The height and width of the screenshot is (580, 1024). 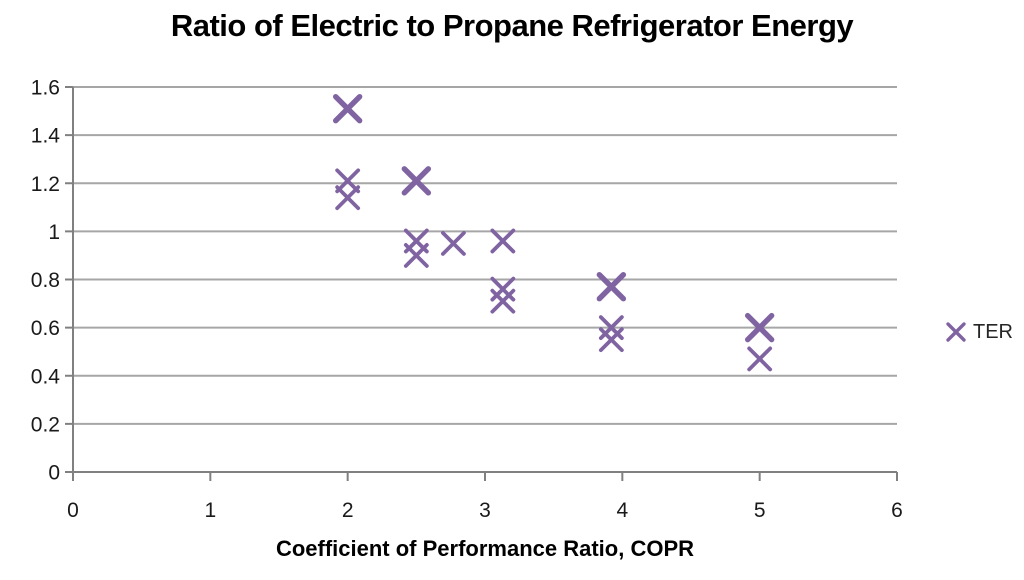 I want to click on y-tick-label: 1, so click(x=54, y=232).